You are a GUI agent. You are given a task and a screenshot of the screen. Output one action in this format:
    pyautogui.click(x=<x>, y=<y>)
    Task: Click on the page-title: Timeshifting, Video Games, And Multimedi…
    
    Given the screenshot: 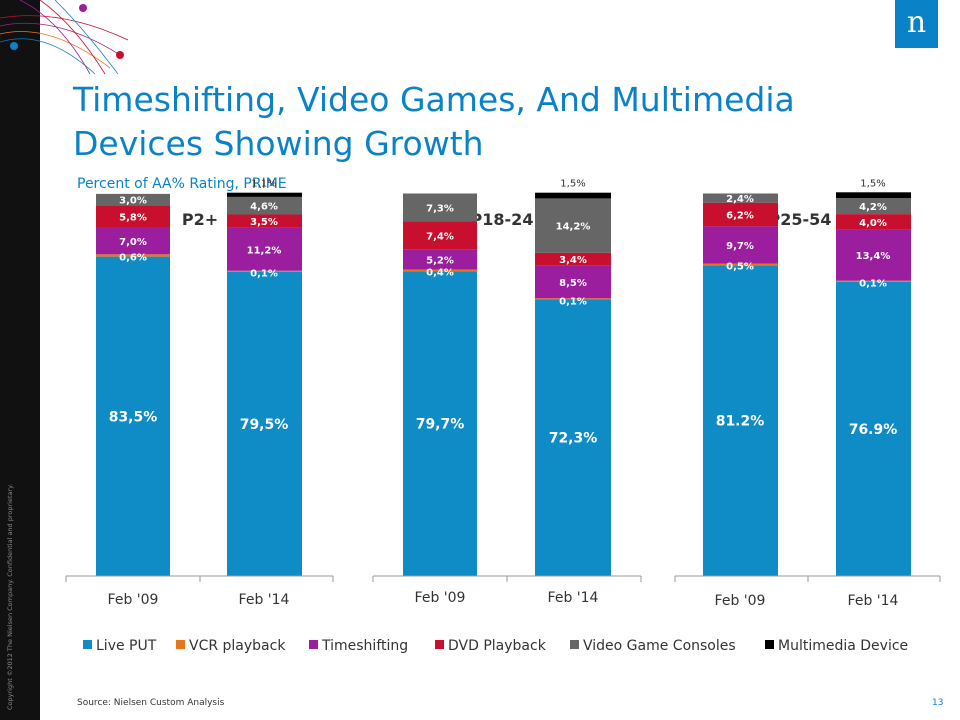 What is the action you would take?
    pyautogui.click(x=434, y=121)
    